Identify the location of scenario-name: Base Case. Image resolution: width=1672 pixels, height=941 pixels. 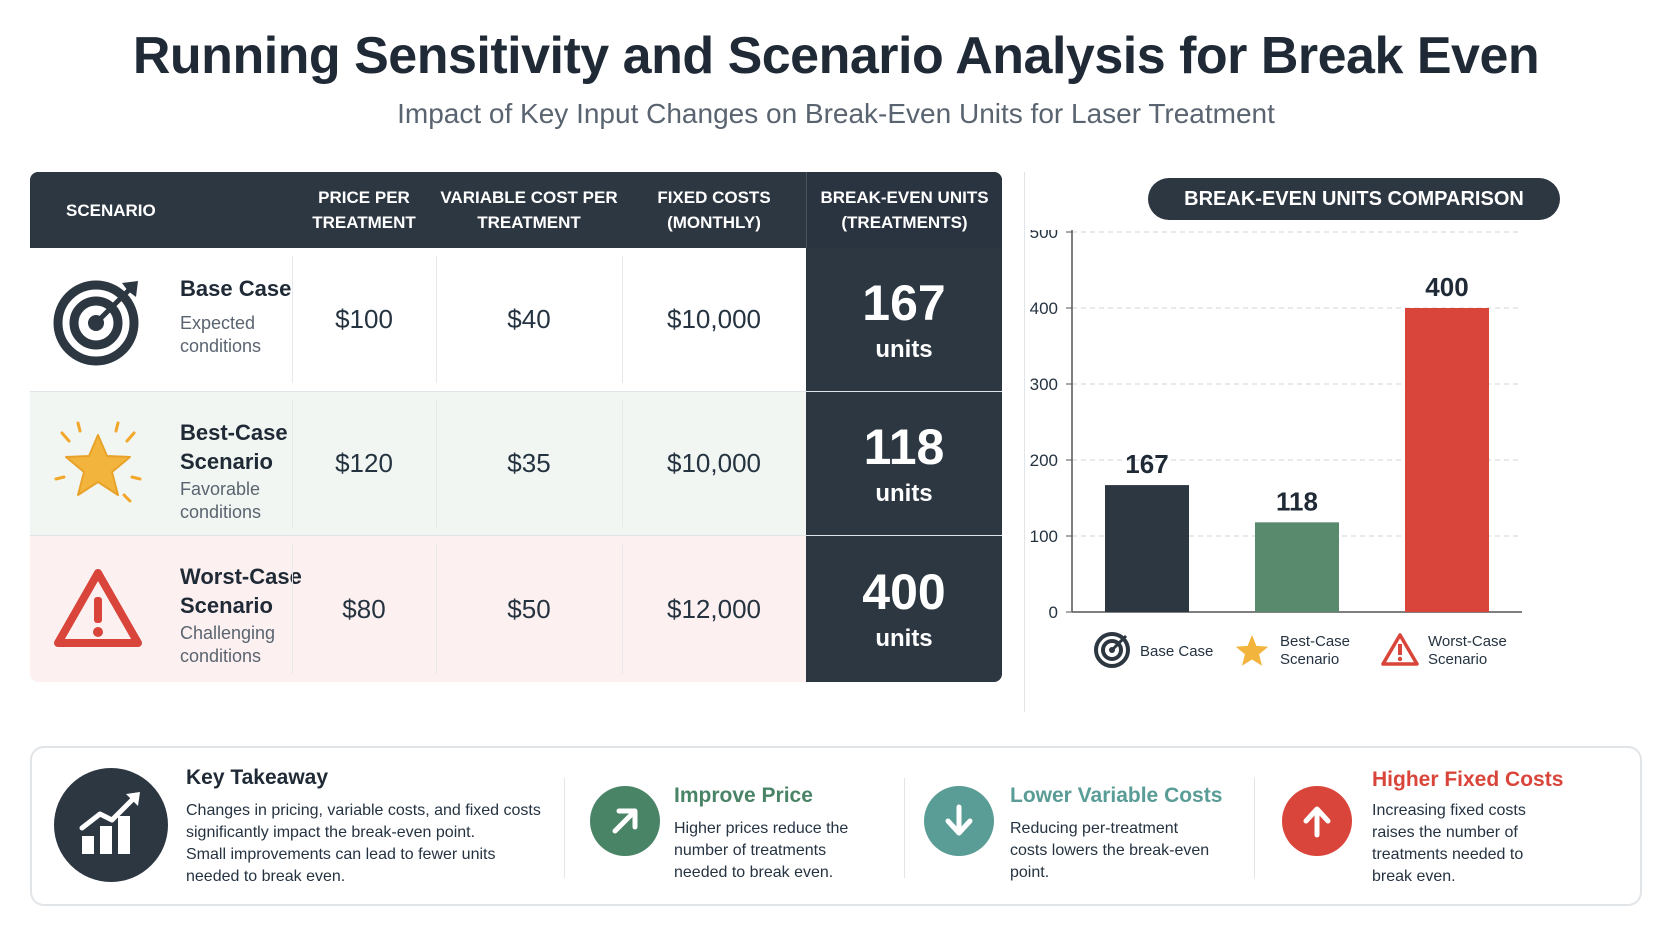
(236, 288).